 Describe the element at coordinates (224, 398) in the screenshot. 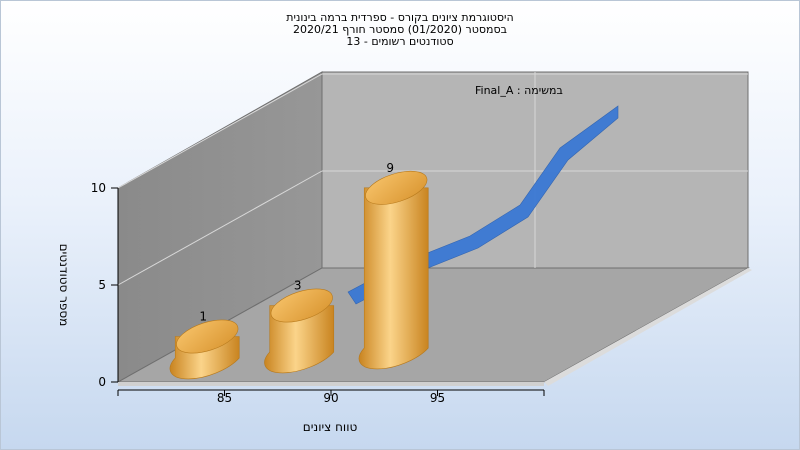

I see `x-tick-label: 85` at that location.